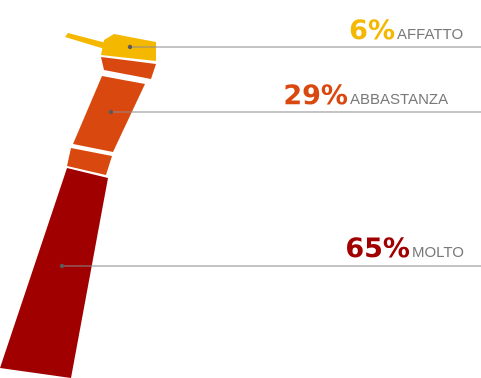  I want to click on category-label-abbastanza: ABBASTANZA, so click(399, 99).